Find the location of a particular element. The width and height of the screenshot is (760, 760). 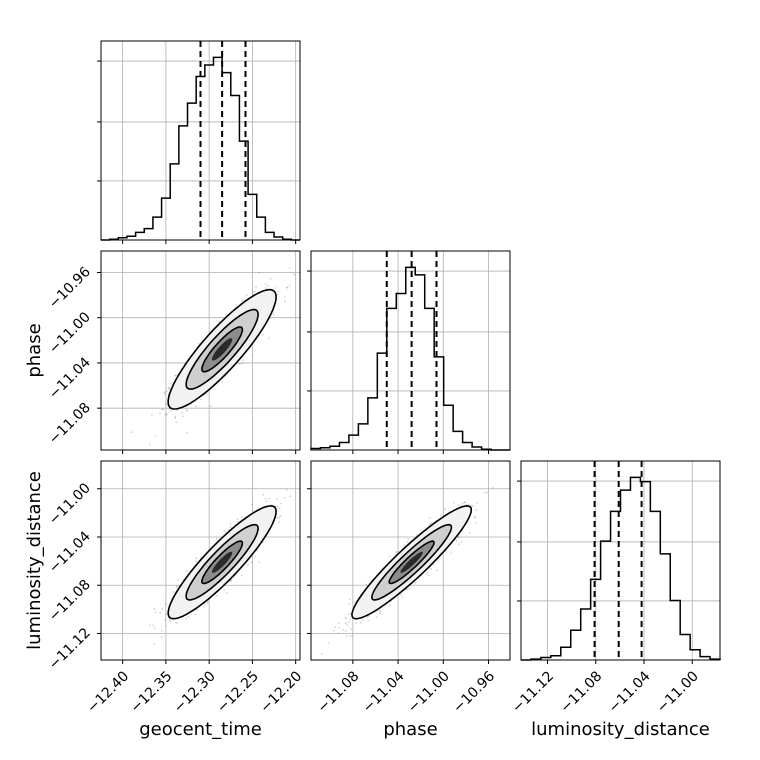

hist-geocent_time-border is located at coordinates (200, 140).